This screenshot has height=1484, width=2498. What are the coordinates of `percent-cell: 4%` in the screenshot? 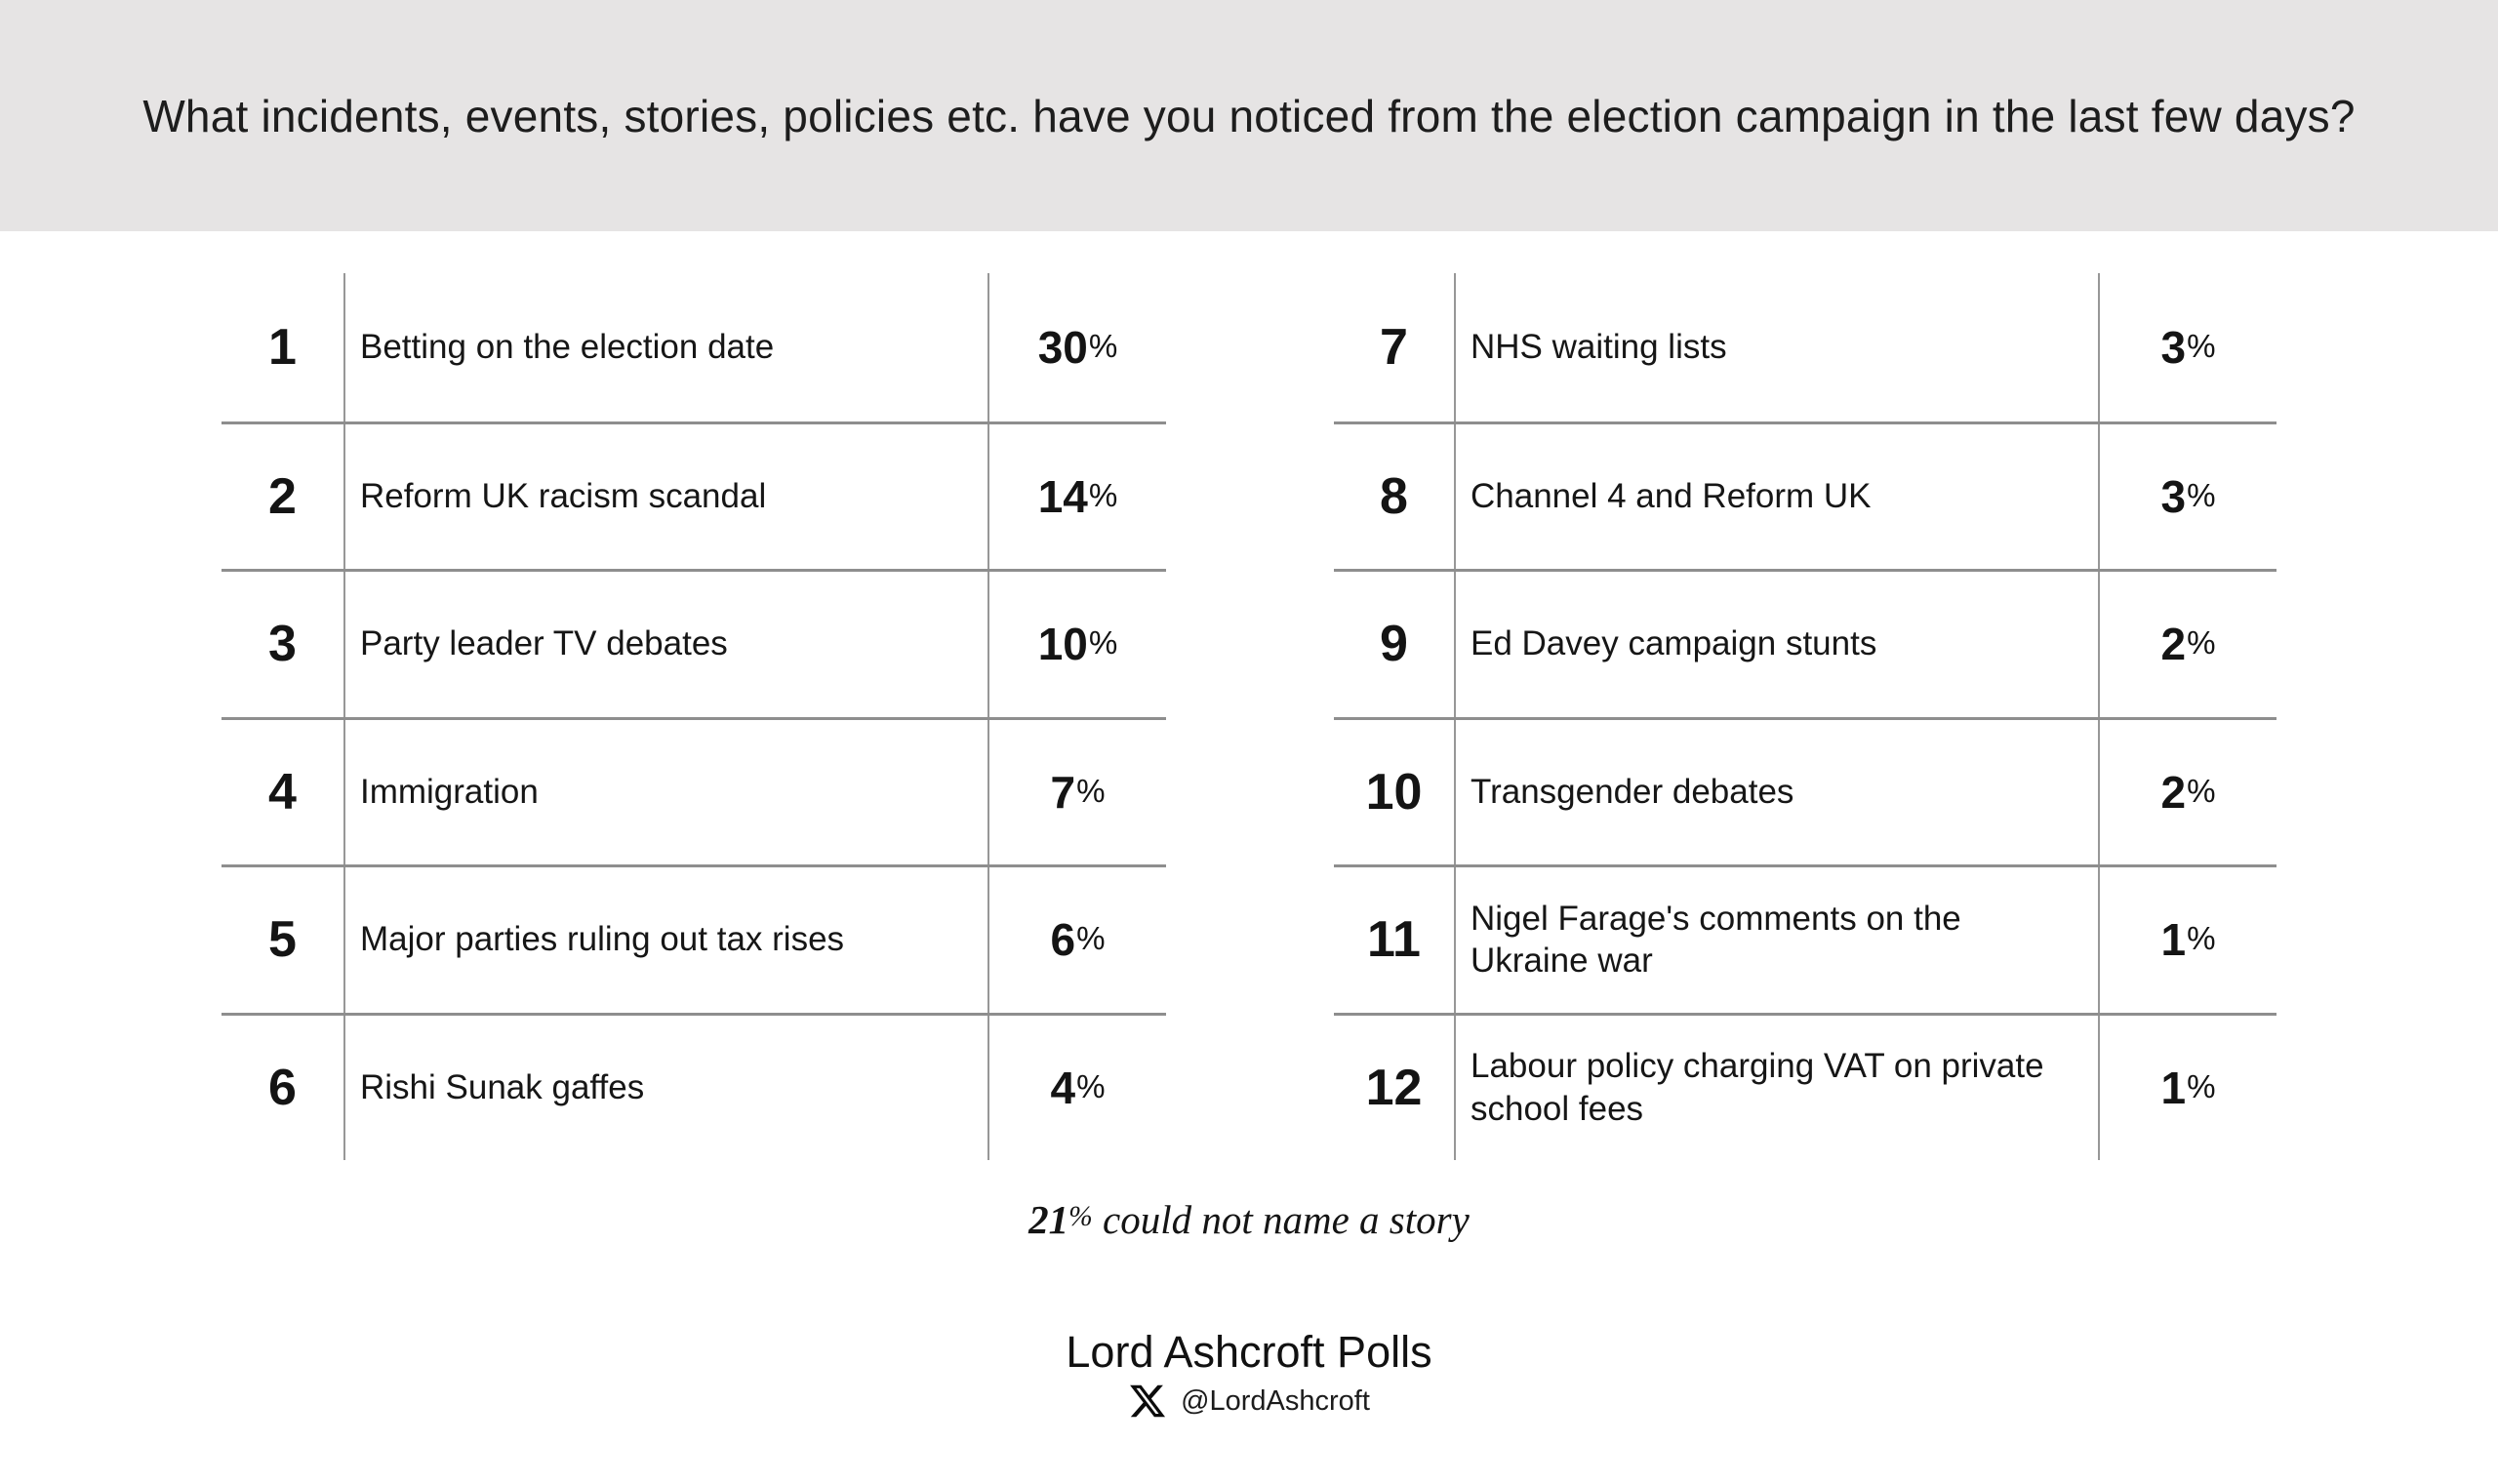 It's located at (1076, 1087).